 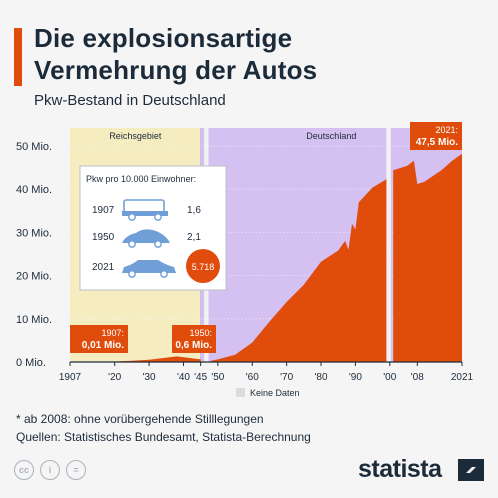 I want to click on x-tick-label: '40, so click(x=183, y=377).